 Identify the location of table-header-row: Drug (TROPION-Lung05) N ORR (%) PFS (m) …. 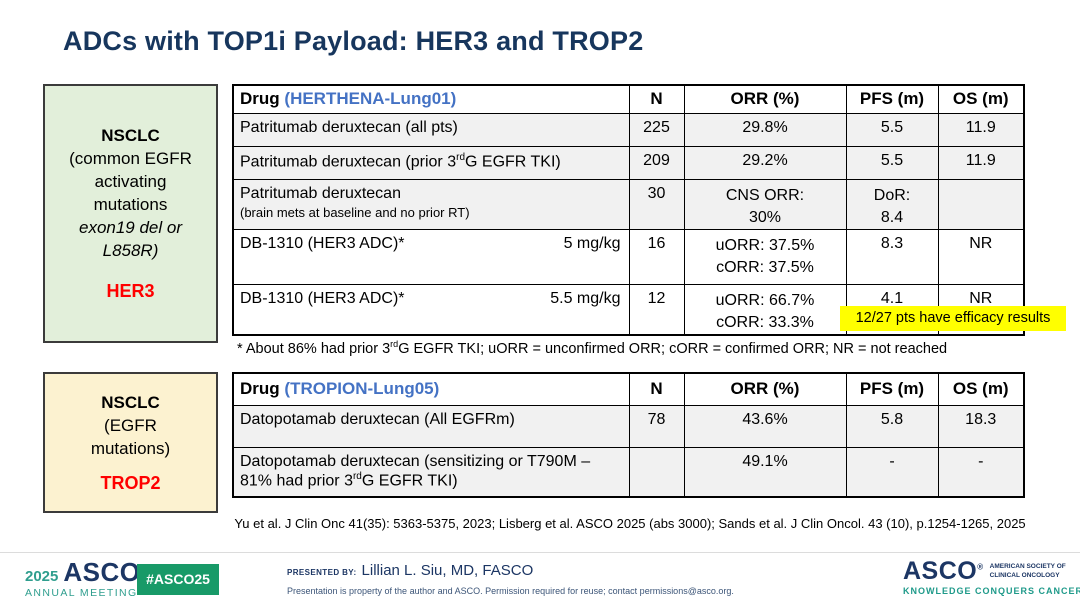
(628, 389).